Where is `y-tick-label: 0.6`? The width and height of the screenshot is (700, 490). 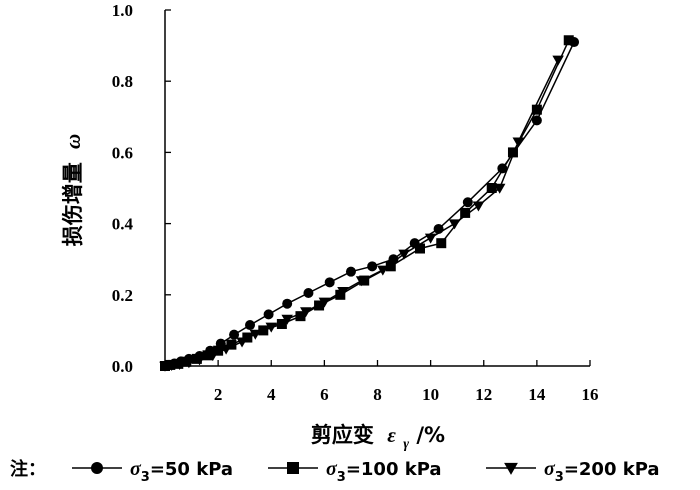 y-tick-label: 0.6 is located at coordinates (122, 152).